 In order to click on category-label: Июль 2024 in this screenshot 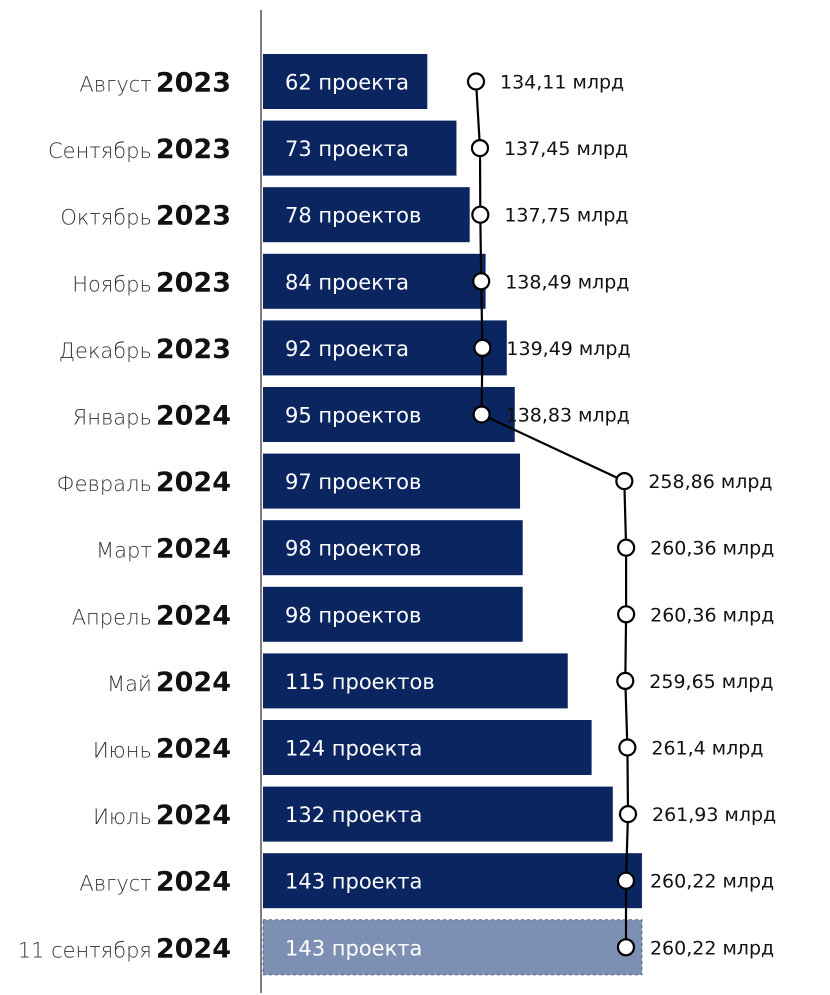, I will do `click(162, 815)`.